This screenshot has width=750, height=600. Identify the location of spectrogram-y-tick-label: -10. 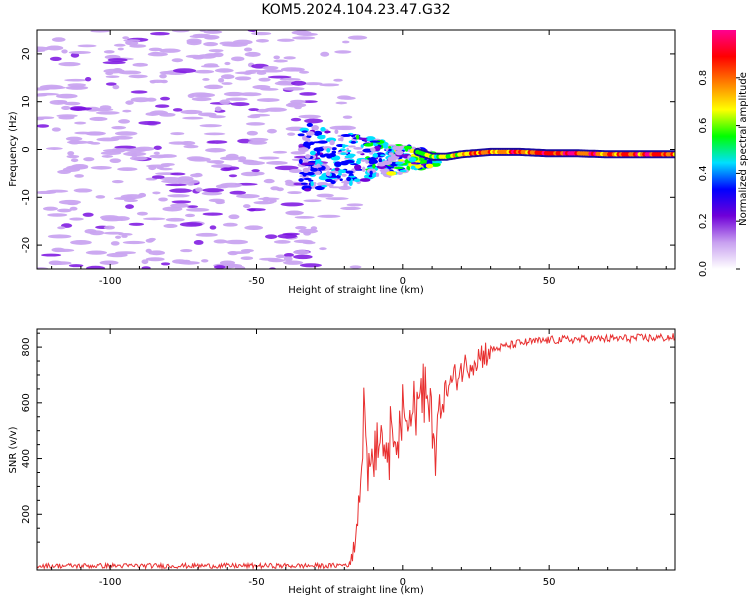
(26, 197).